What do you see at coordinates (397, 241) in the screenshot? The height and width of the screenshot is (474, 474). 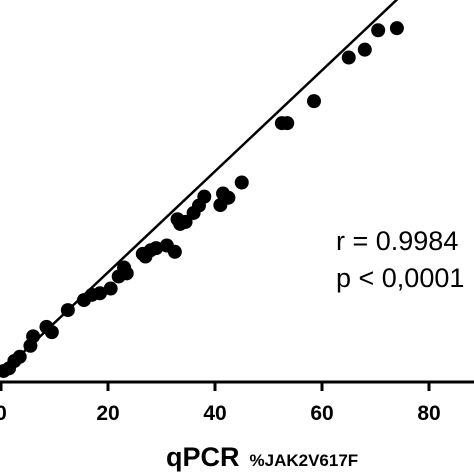 I see `correlation-annotation: r = 0.9984` at bounding box center [397, 241].